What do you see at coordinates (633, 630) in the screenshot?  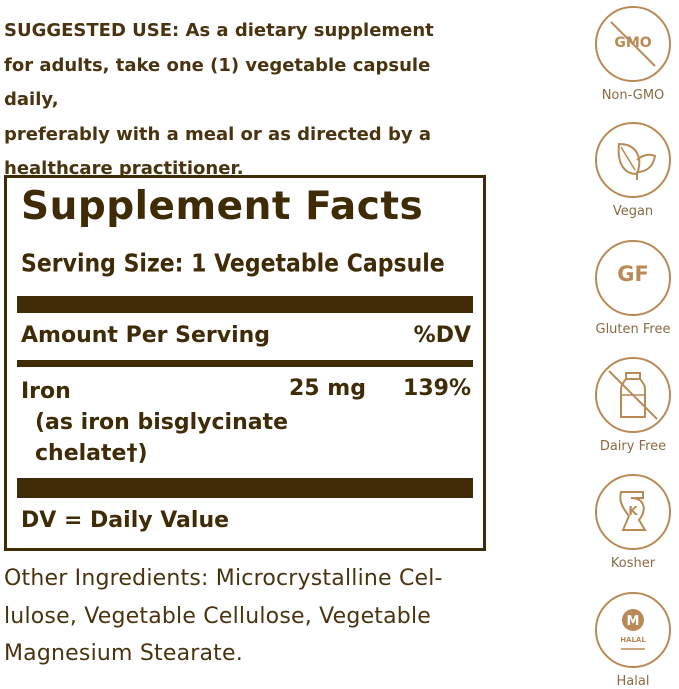 I see `halal-icon: M HALAL` at bounding box center [633, 630].